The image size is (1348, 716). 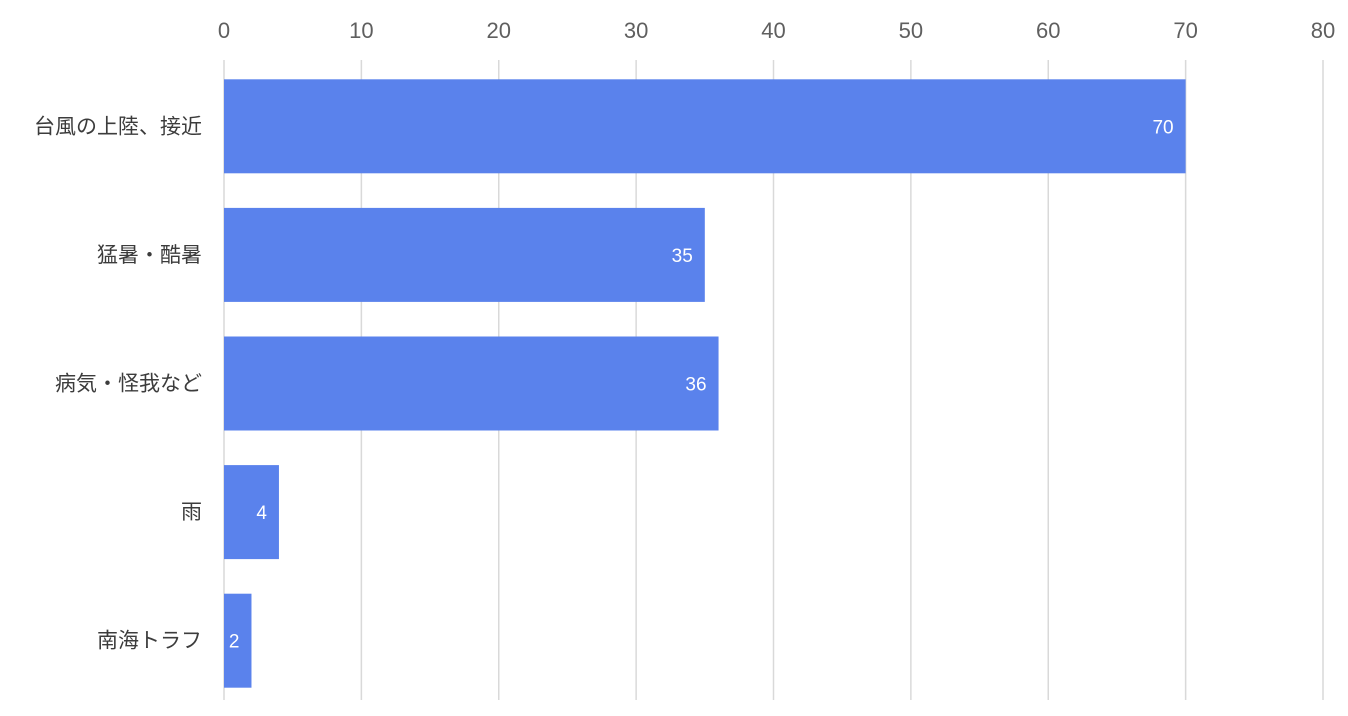 I want to click on category-label: 南海トラフ, so click(x=149, y=641).